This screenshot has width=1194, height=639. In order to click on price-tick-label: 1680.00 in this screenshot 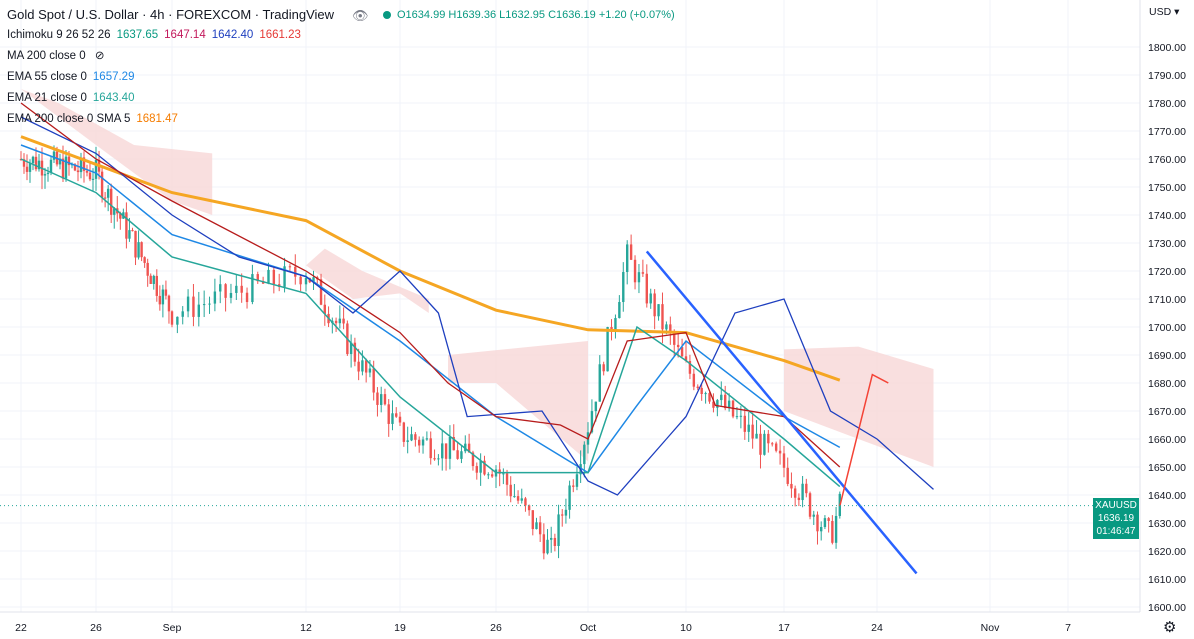, I will do `click(1167, 384)`.